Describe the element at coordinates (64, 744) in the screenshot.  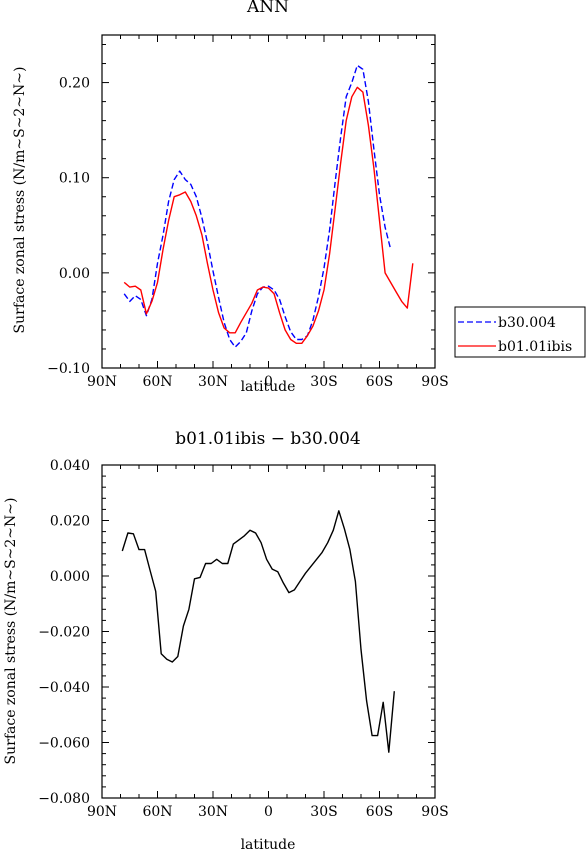
I see `bottom-y-tick-label: −0.060` at that location.